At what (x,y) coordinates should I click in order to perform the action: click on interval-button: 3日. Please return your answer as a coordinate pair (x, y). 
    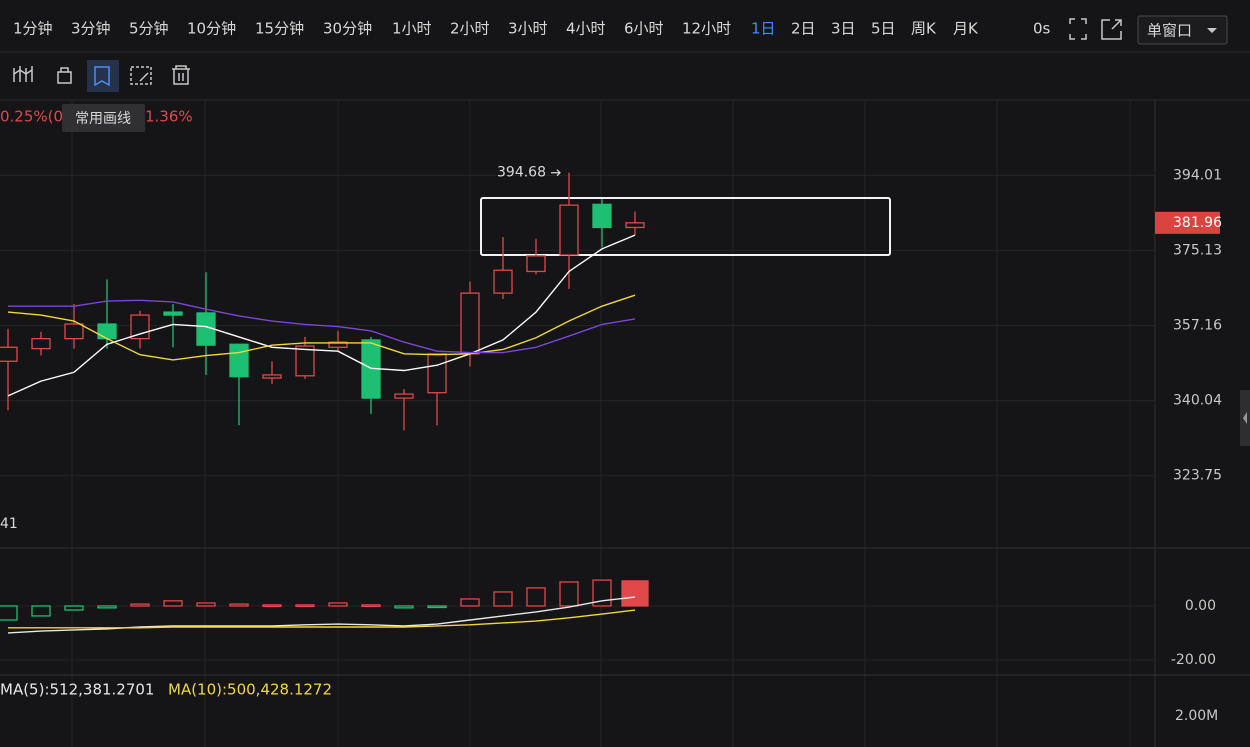
    Looking at the image, I should click on (843, 29).